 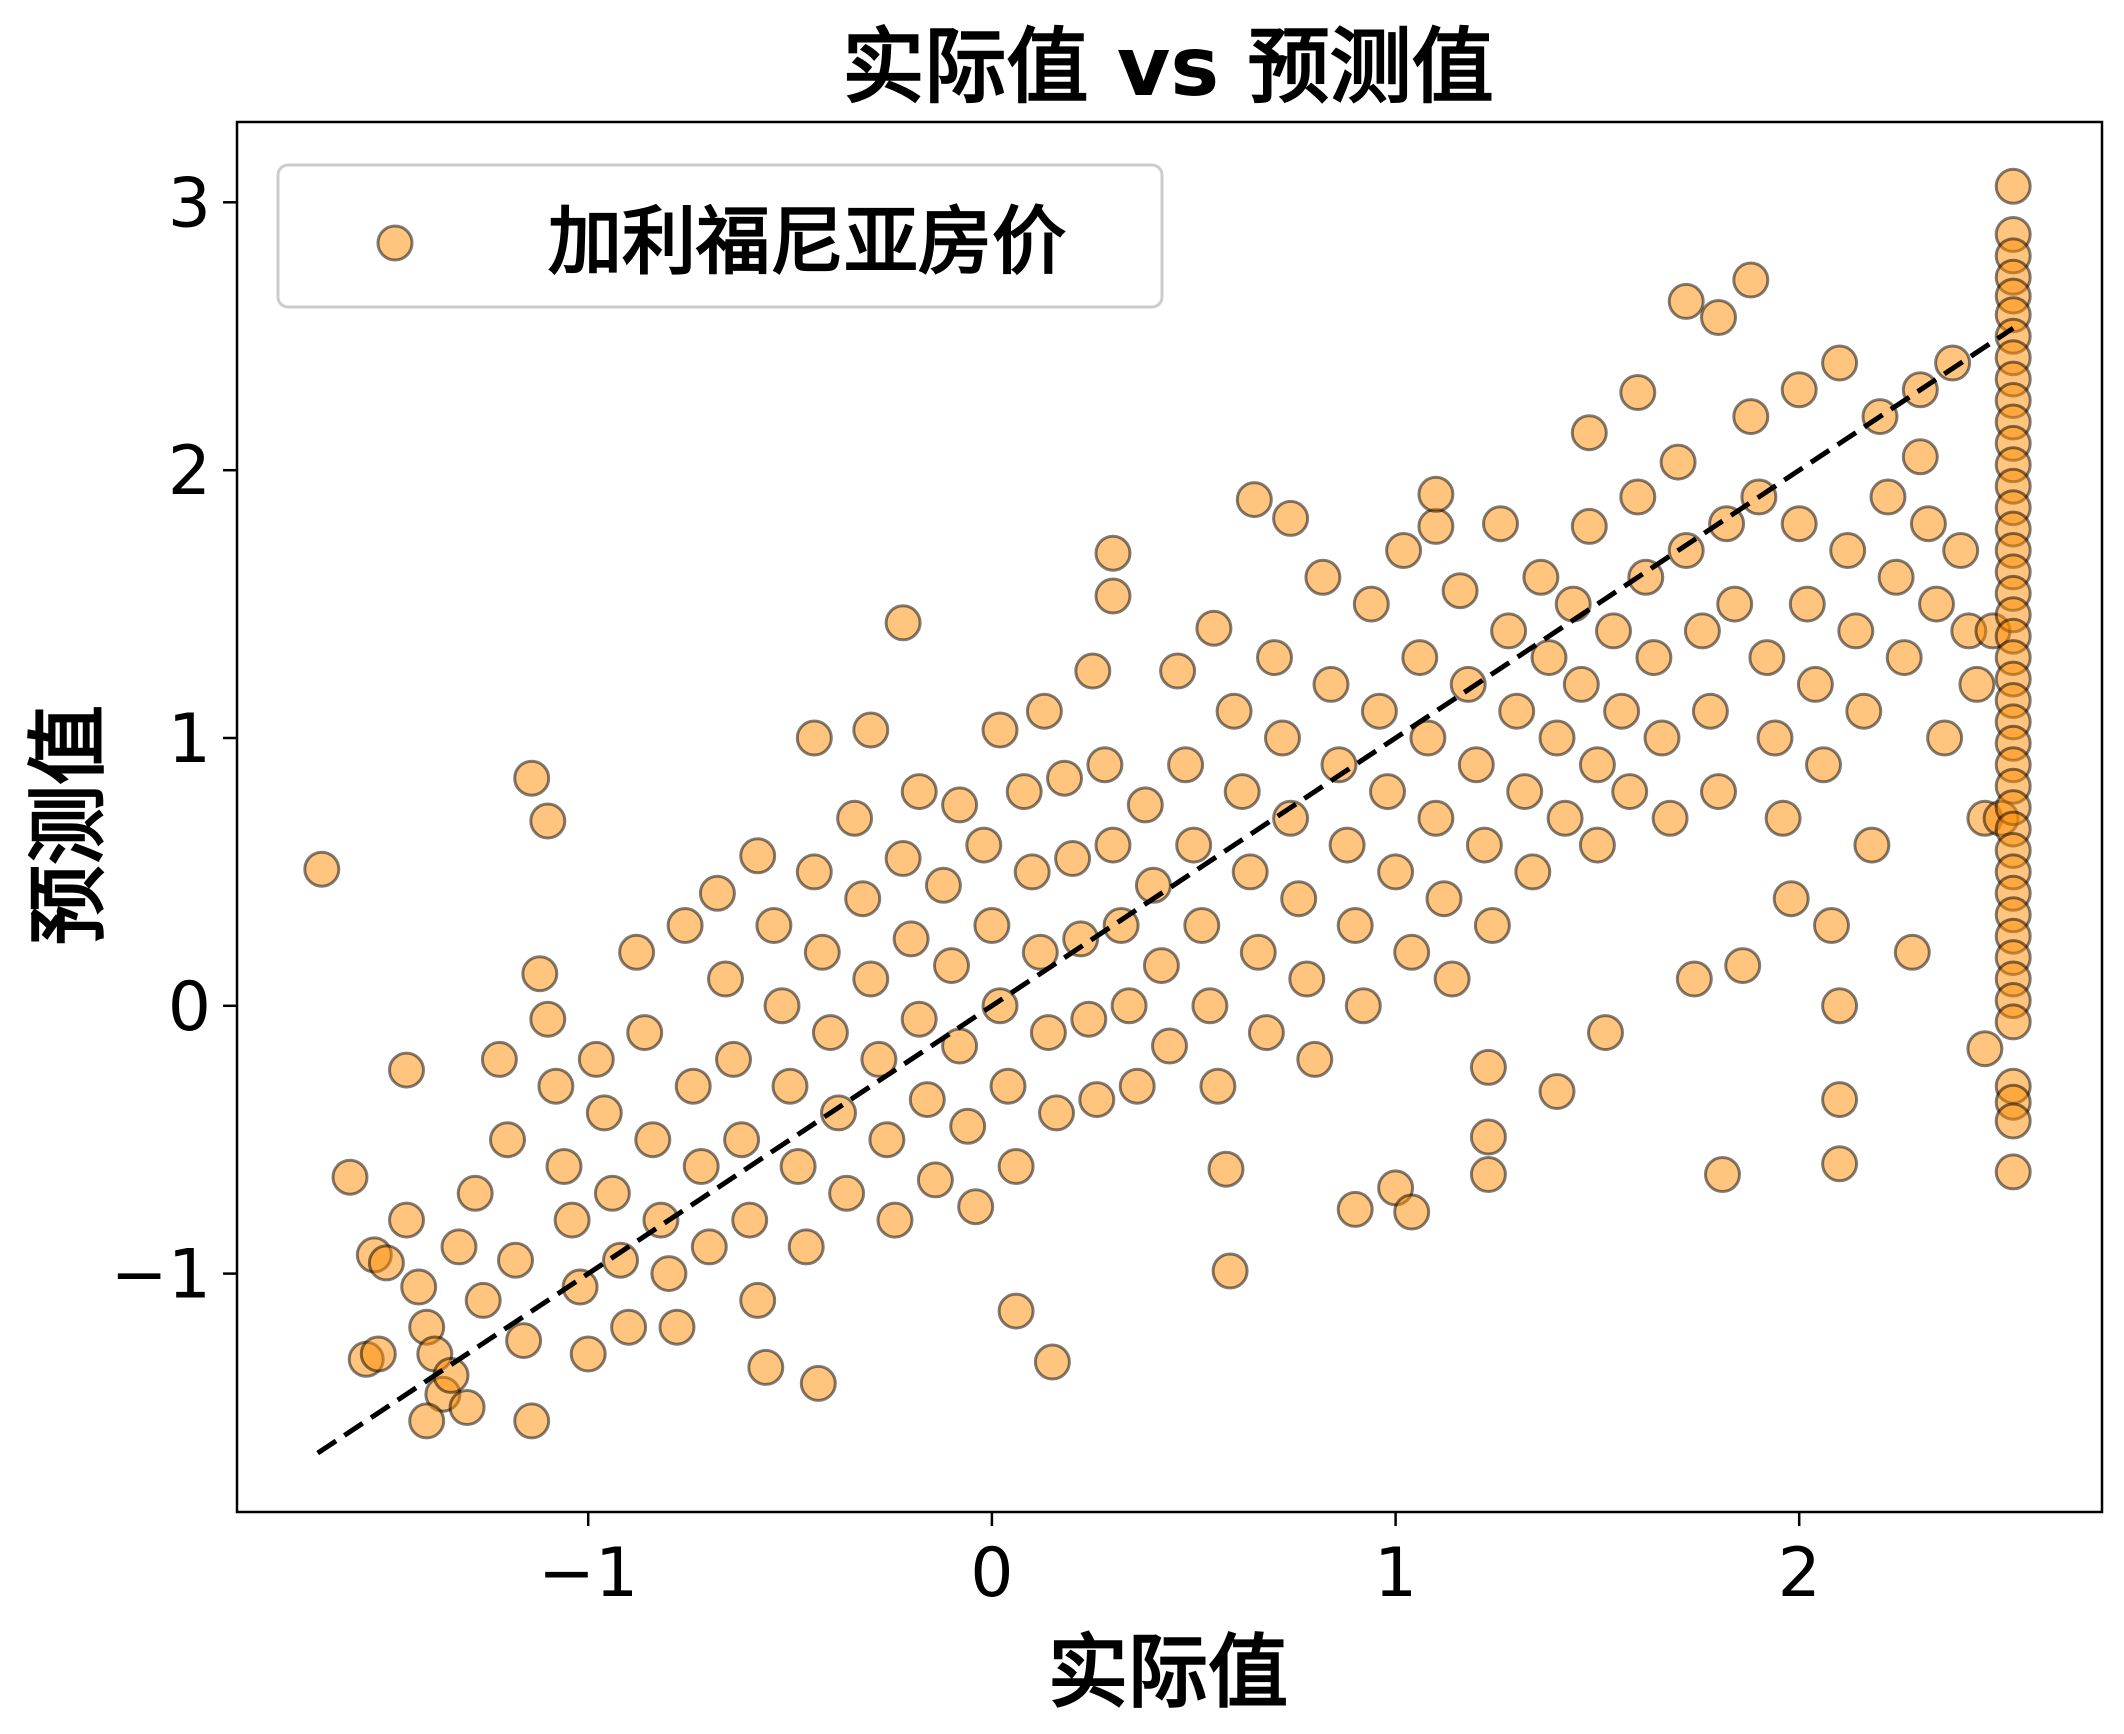 What do you see at coordinates (395, 243) in the screenshot?
I see `legend-marker-icon` at bounding box center [395, 243].